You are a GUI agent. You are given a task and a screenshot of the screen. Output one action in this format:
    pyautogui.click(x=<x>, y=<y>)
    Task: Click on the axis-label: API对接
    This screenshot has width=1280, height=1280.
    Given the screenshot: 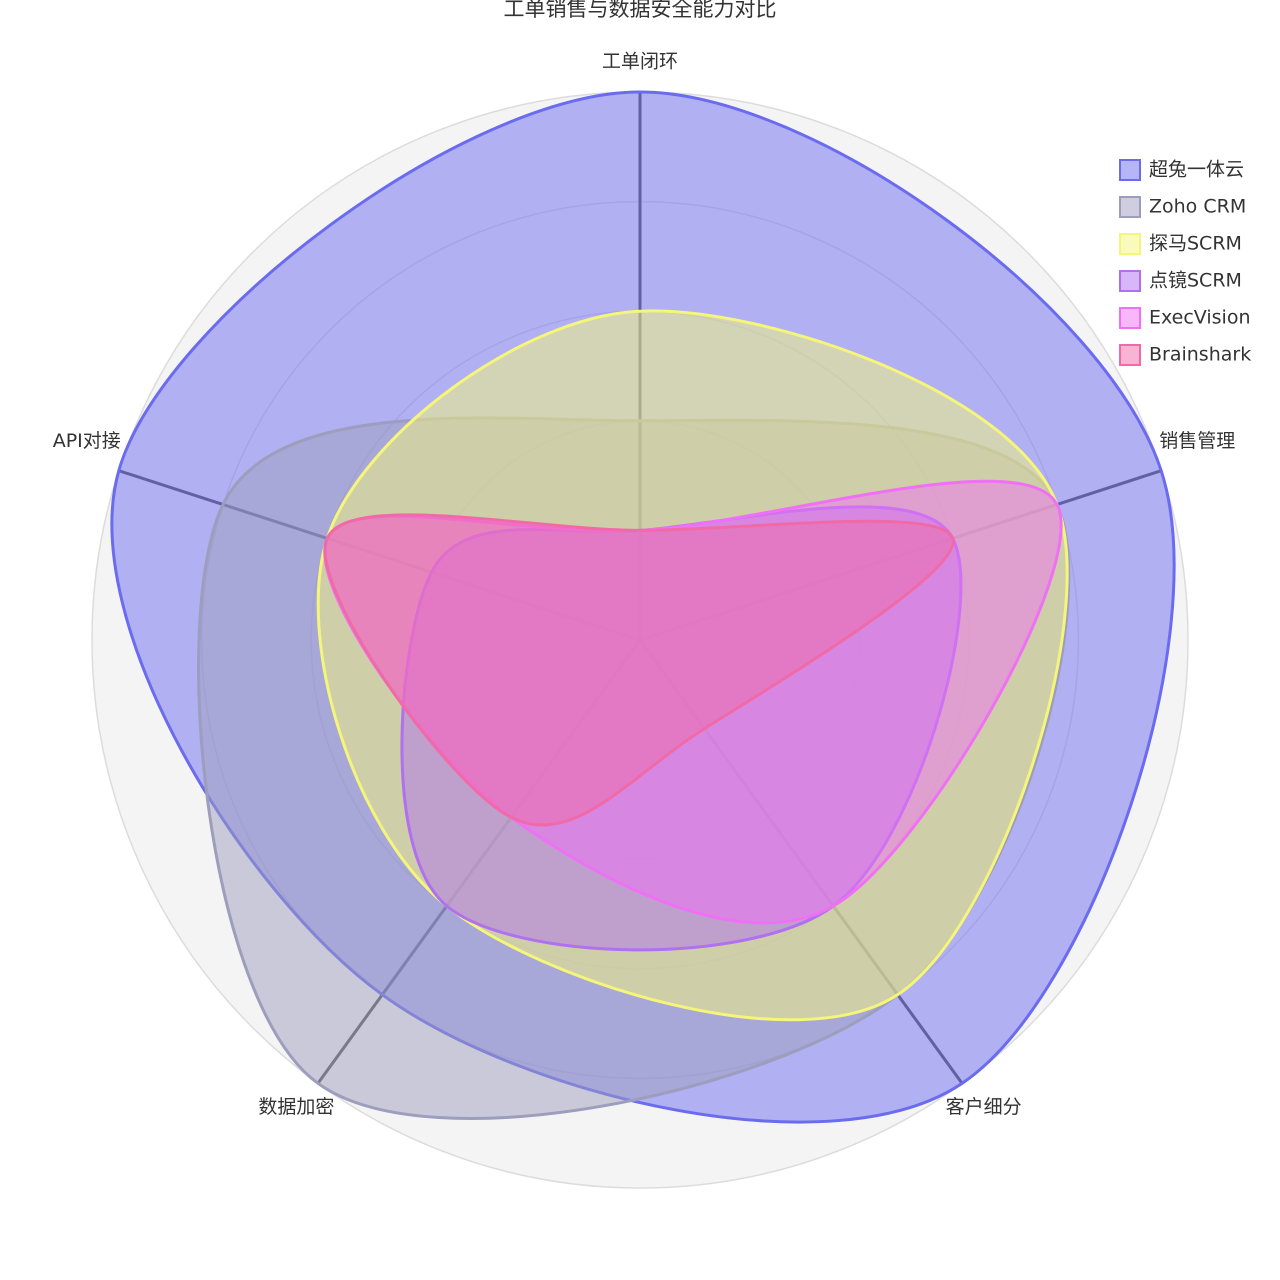 What is the action you would take?
    pyautogui.click(x=87, y=441)
    